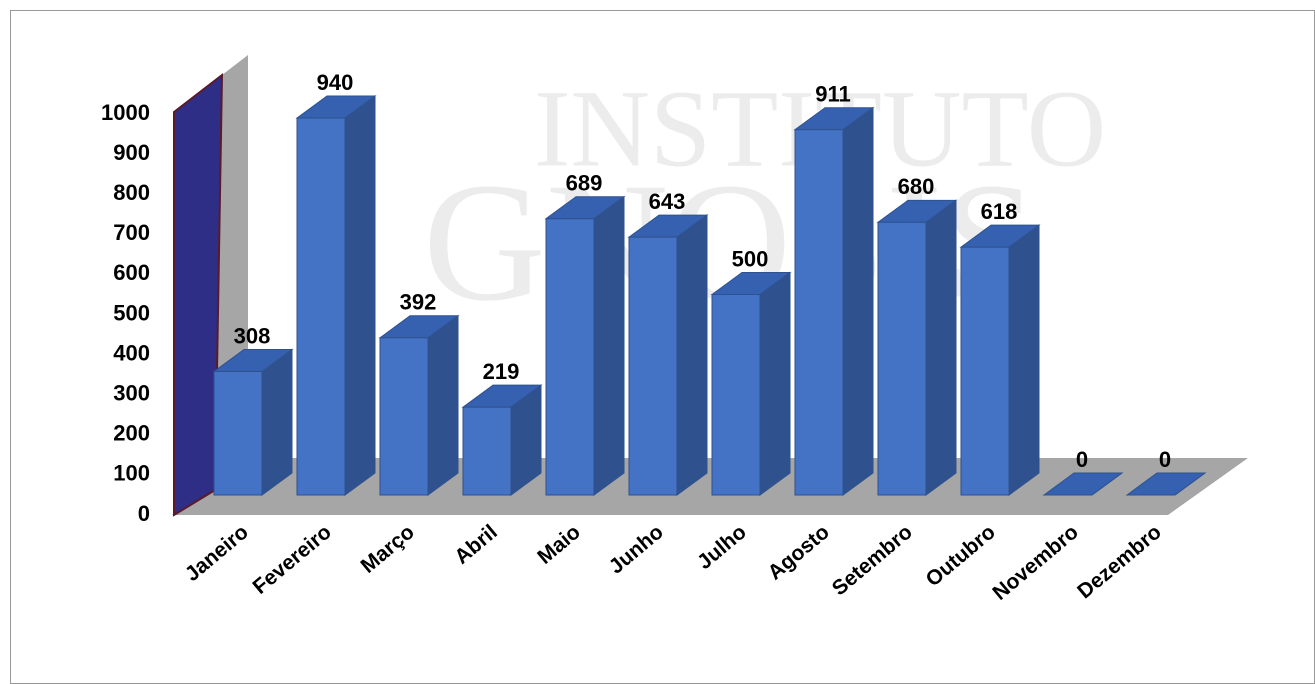  I want to click on value-label: 643, so click(667, 201).